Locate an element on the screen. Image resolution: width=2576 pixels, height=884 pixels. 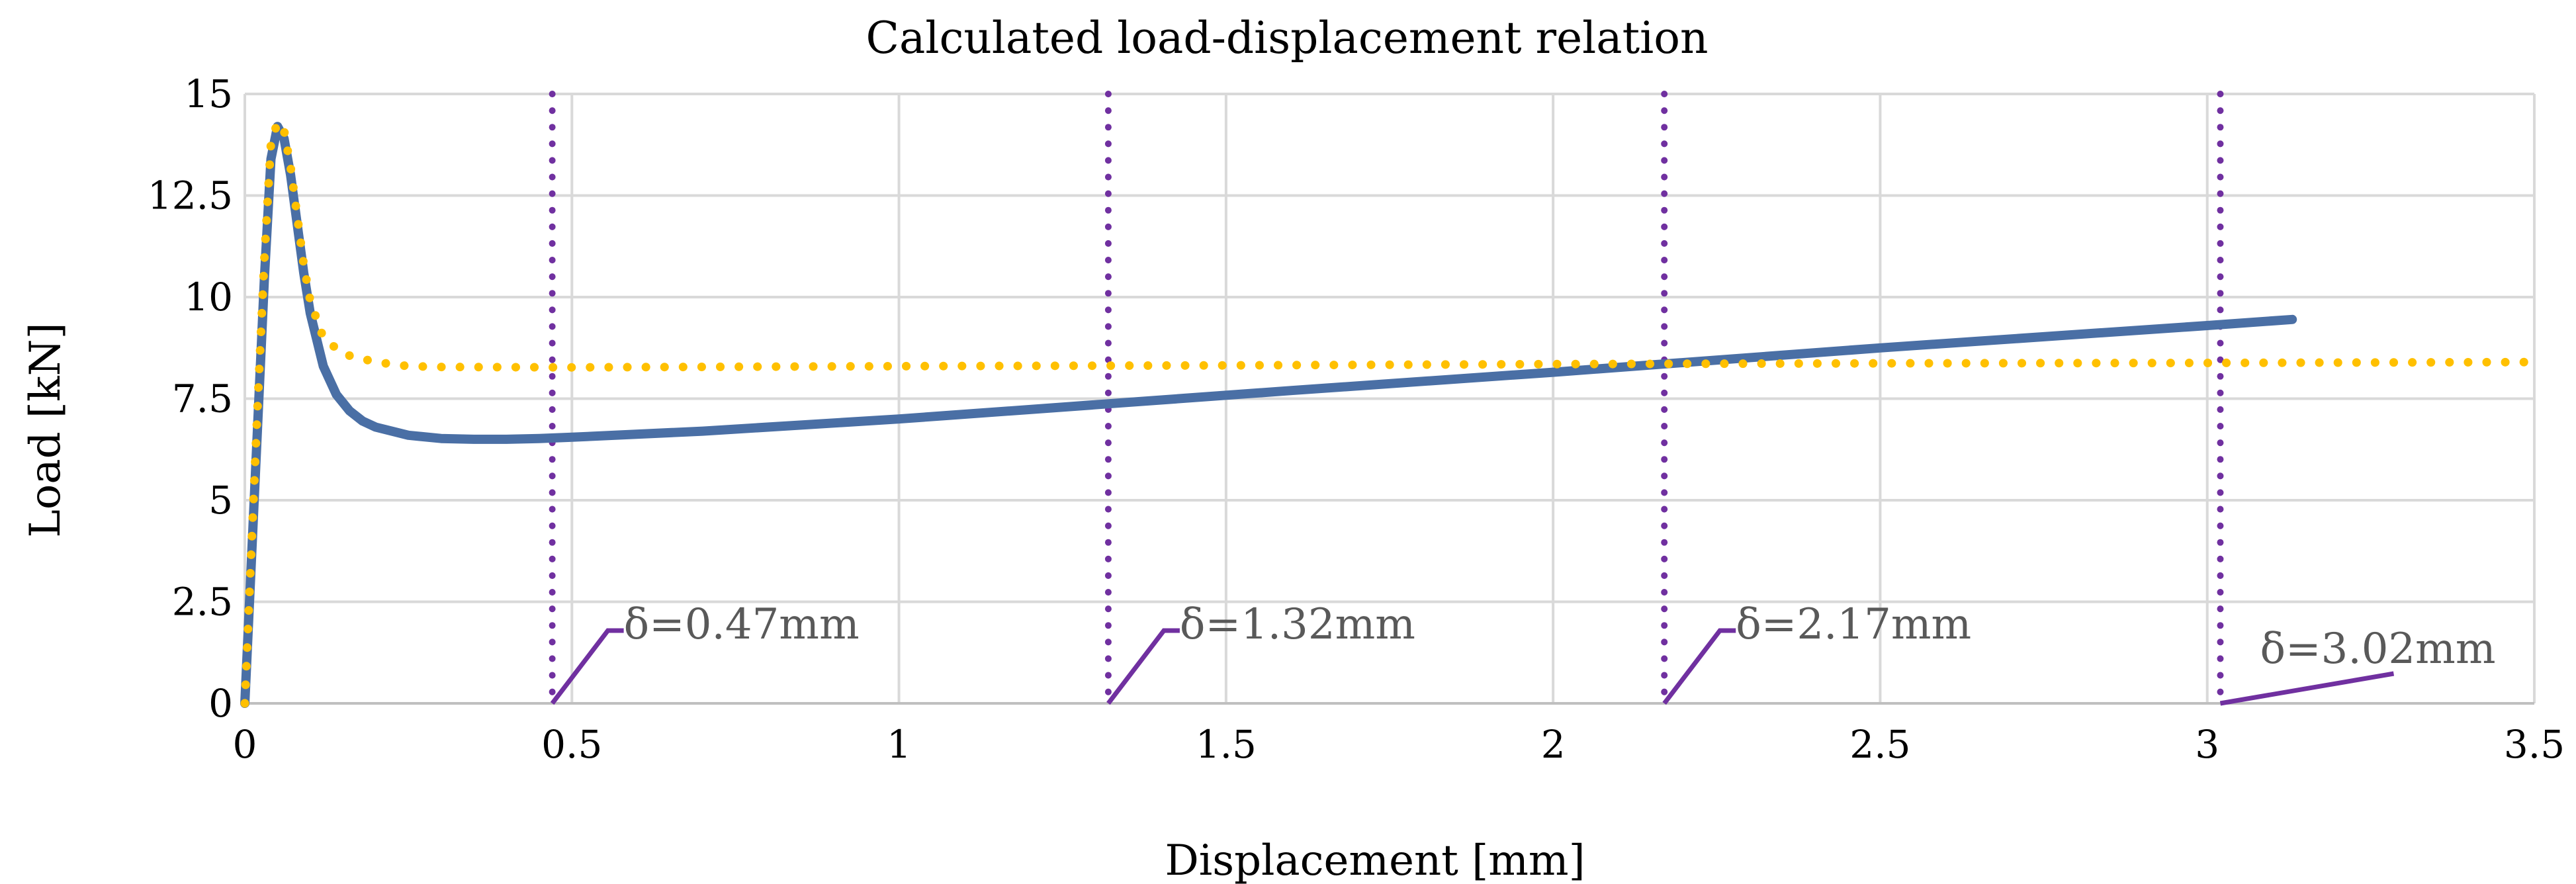
marker-label-3: δ=2.17mm is located at coordinates (1853, 625).